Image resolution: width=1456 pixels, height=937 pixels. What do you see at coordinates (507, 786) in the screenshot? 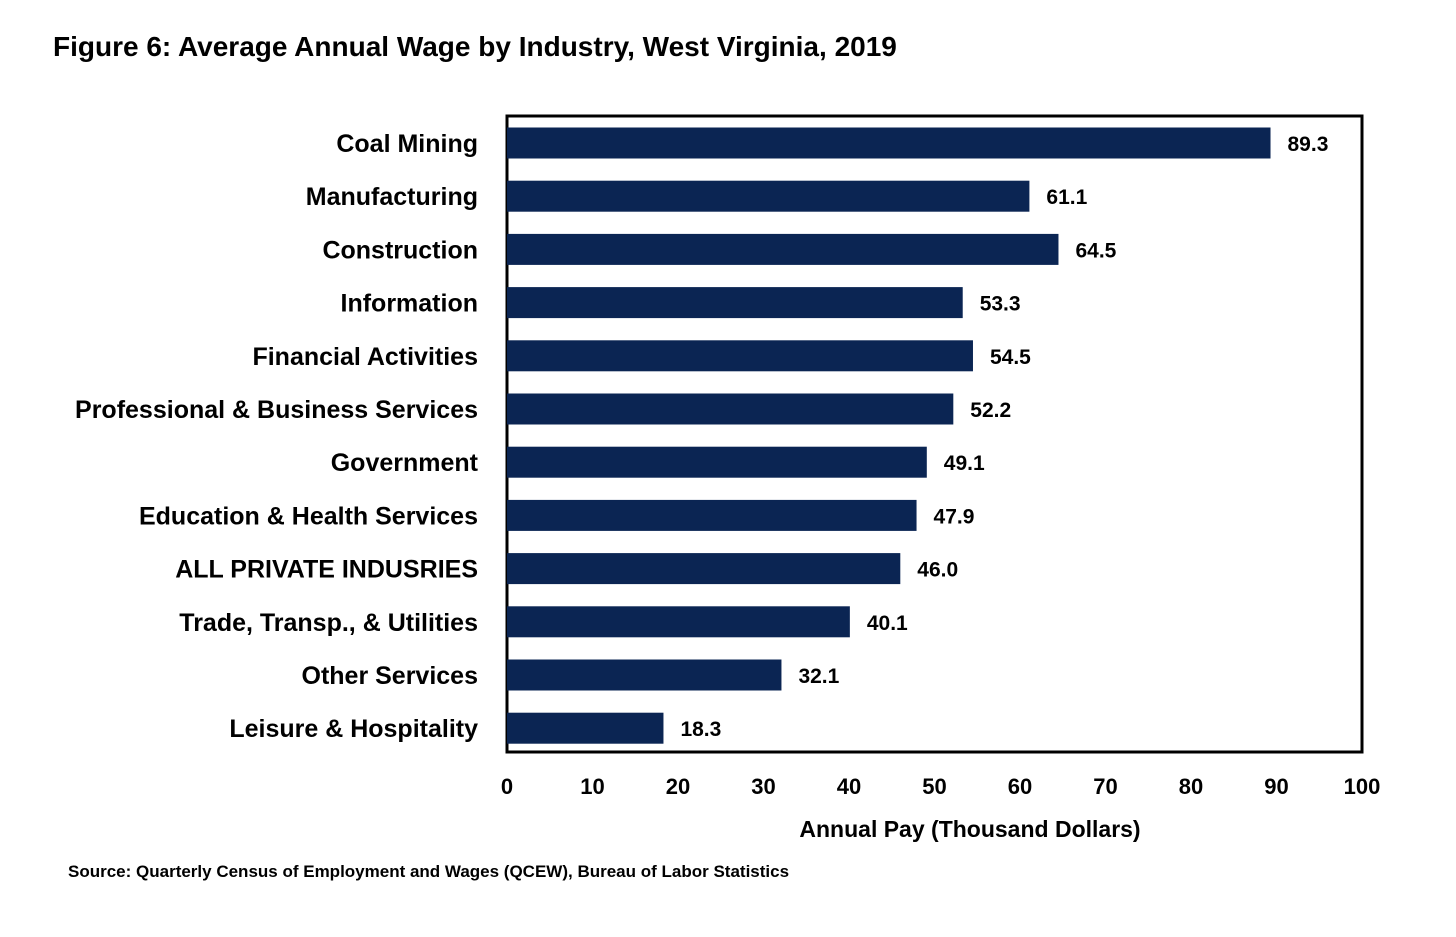
I see `x-tick-label-0: 0` at bounding box center [507, 786].